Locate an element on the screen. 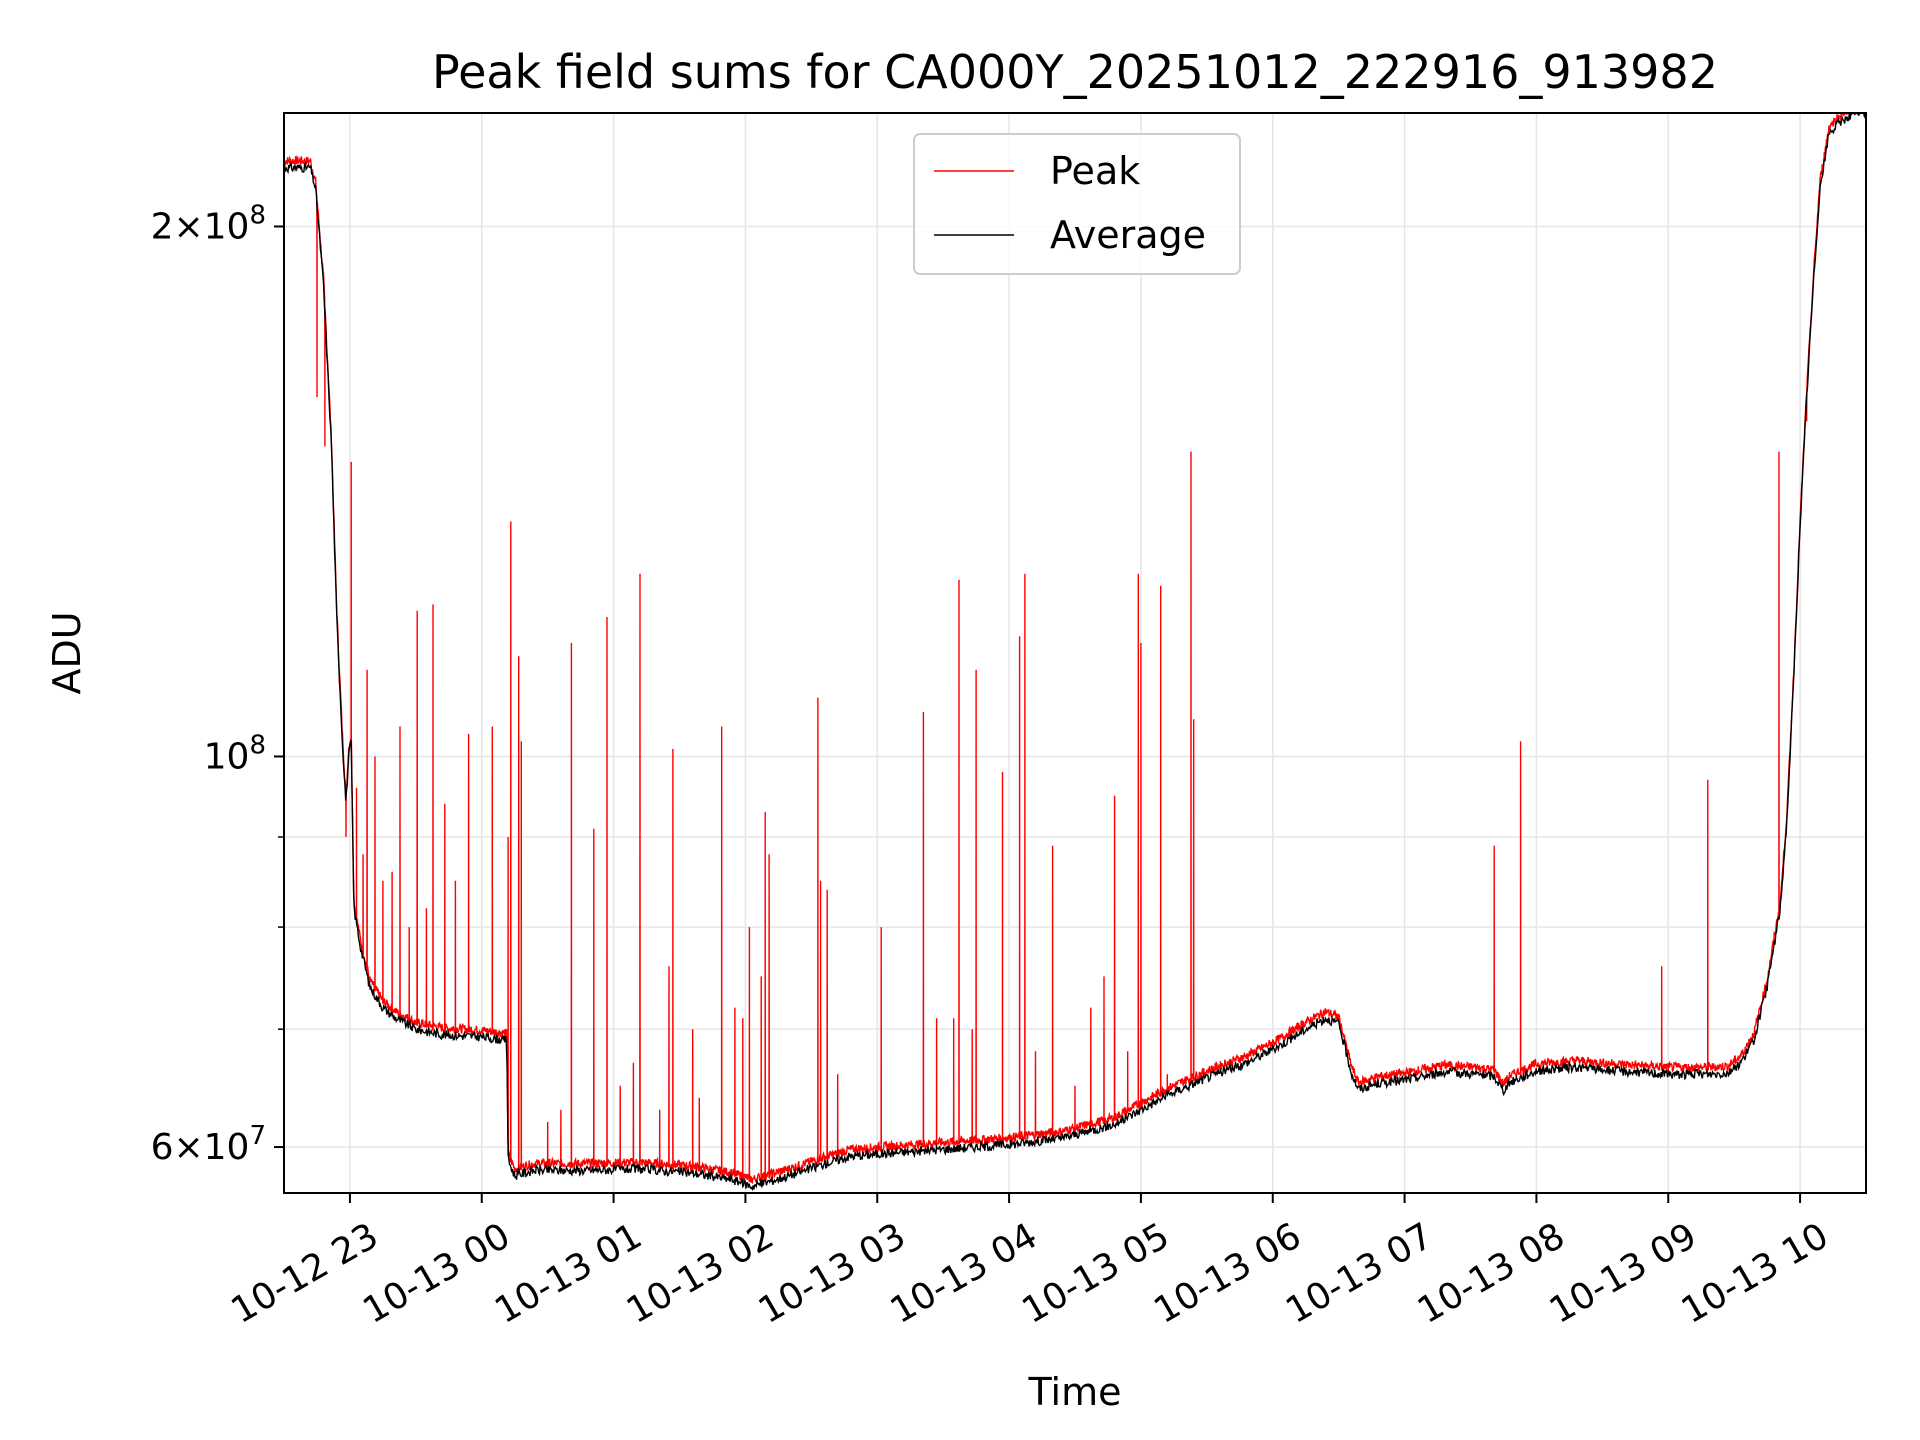 This screenshot has width=1920, height=1440. y-tick-mantissa: 6 is located at coordinates (162, 1147).